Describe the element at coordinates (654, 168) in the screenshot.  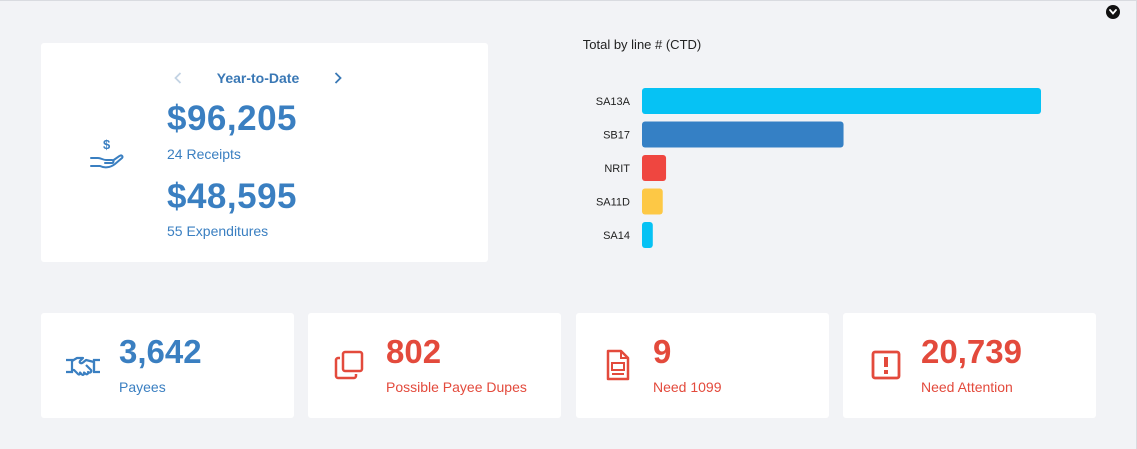
I see `bar-nrit` at that location.